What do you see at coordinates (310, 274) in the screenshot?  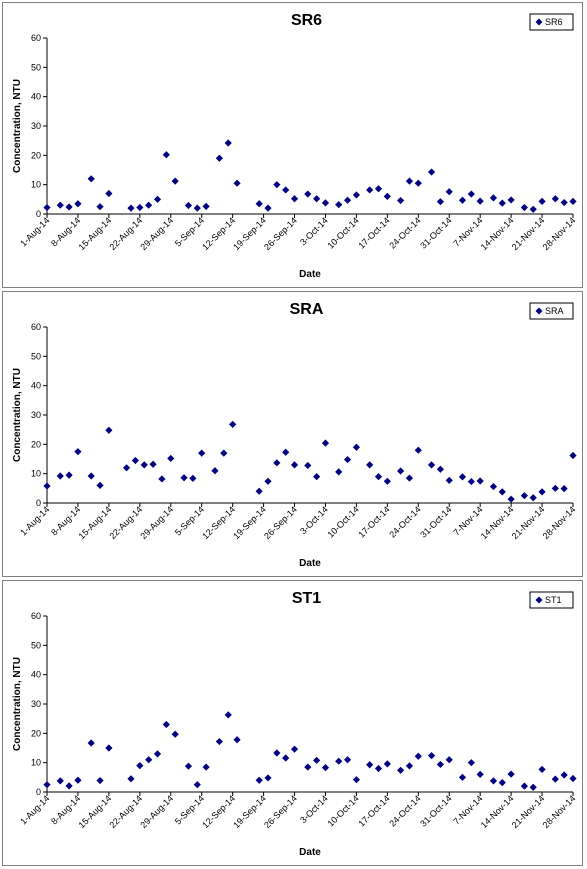 I see `x-axis-title: Date` at bounding box center [310, 274].